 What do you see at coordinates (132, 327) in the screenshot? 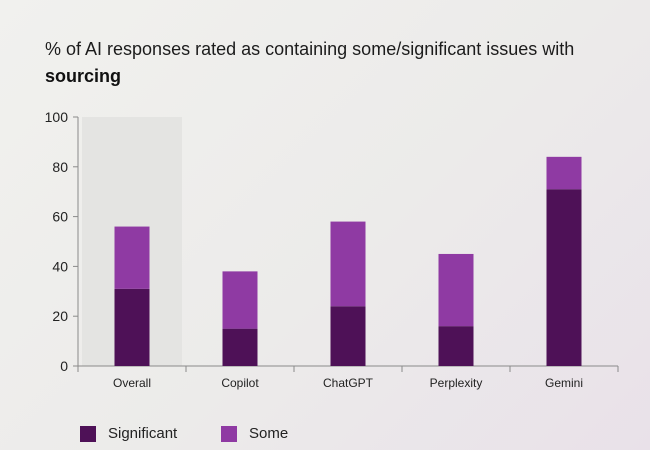
I see `bar-significant-overall` at bounding box center [132, 327].